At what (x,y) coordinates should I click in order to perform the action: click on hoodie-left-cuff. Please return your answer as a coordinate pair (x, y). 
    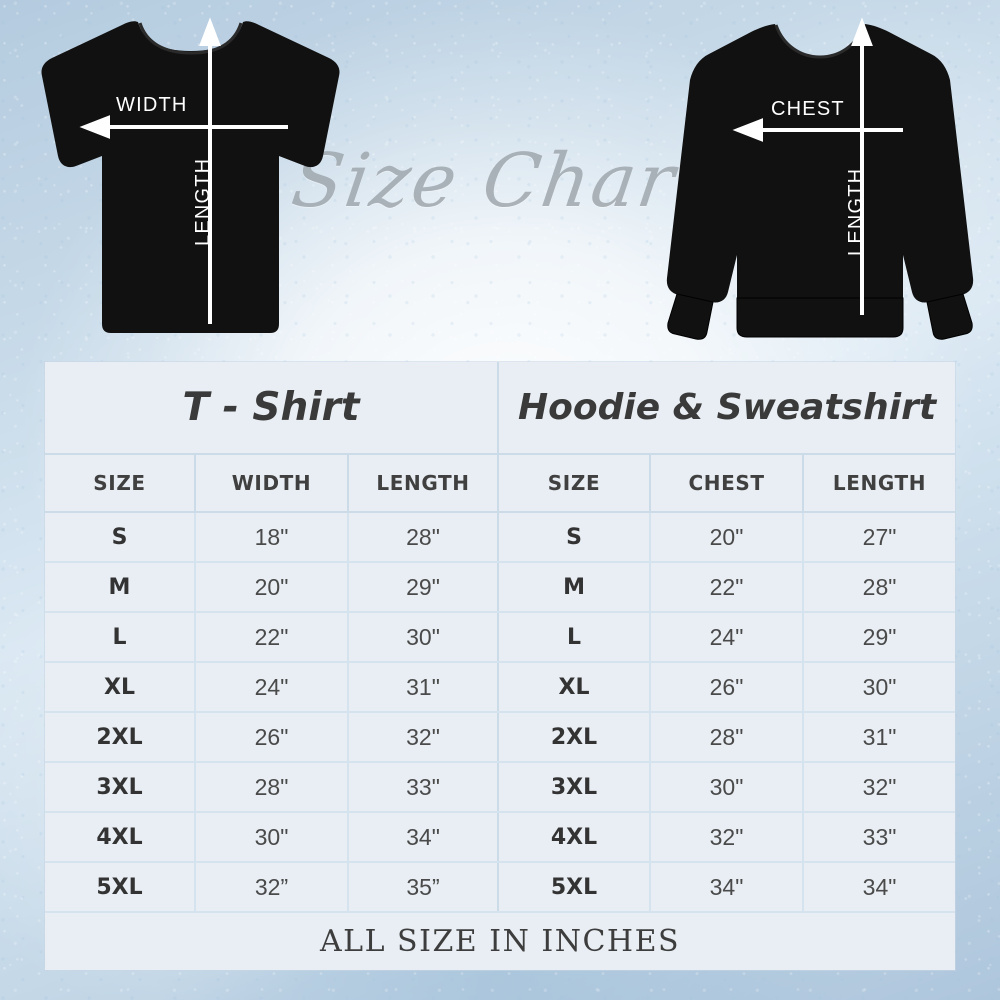
    Looking at the image, I should click on (690, 316).